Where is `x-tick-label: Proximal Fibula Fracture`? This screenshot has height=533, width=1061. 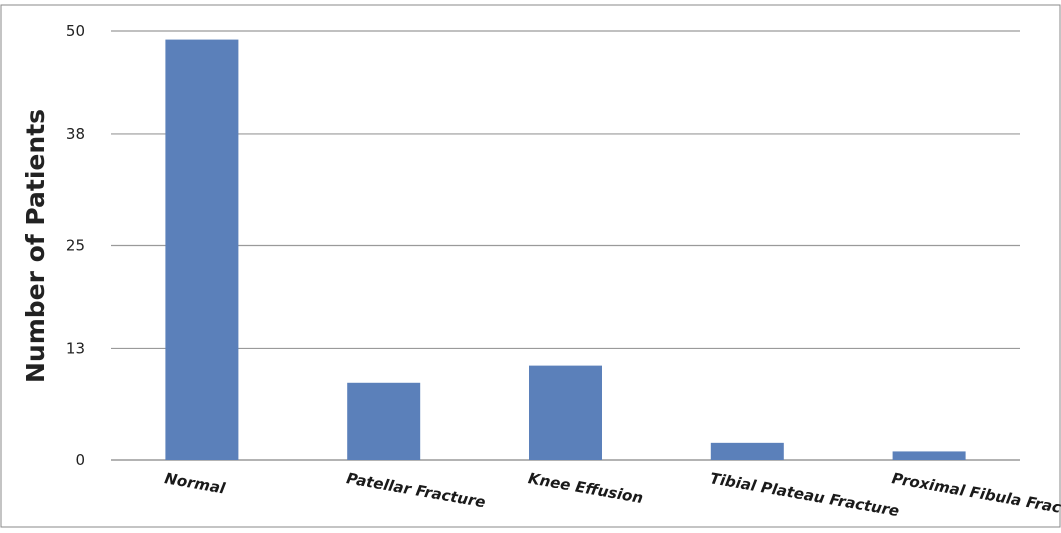
x-tick-label: Proximal Fibula Fracture is located at coordinates (975, 496).